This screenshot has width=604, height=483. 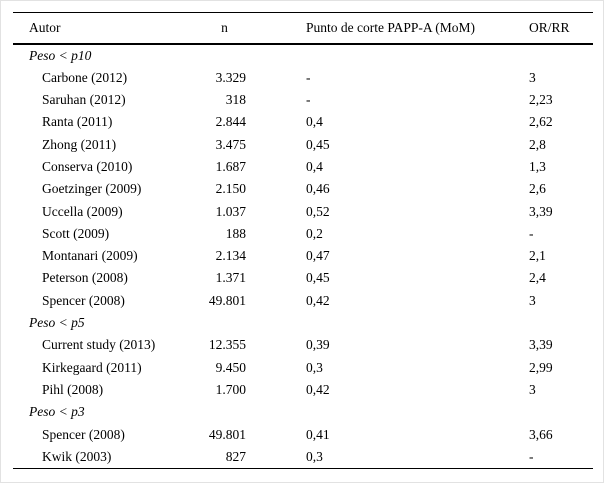 I want to click on section-row: Peso < p3, so click(x=303, y=412).